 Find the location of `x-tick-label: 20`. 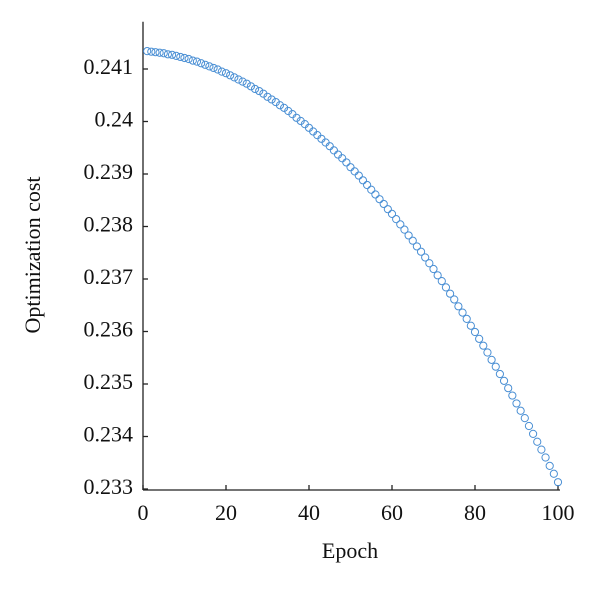

x-tick-label: 20 is located at coordinates (226, 512).